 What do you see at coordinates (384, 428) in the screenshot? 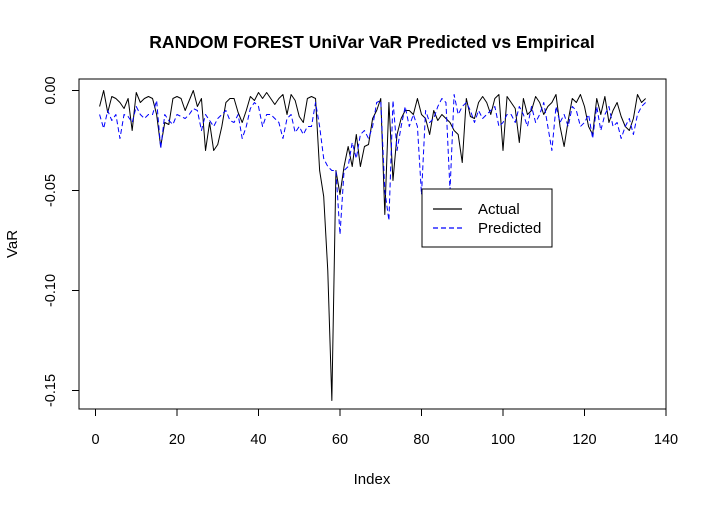
I see `x-axis: 0 20 40 60 80 100 120 140` at bounding box center [384, 428].